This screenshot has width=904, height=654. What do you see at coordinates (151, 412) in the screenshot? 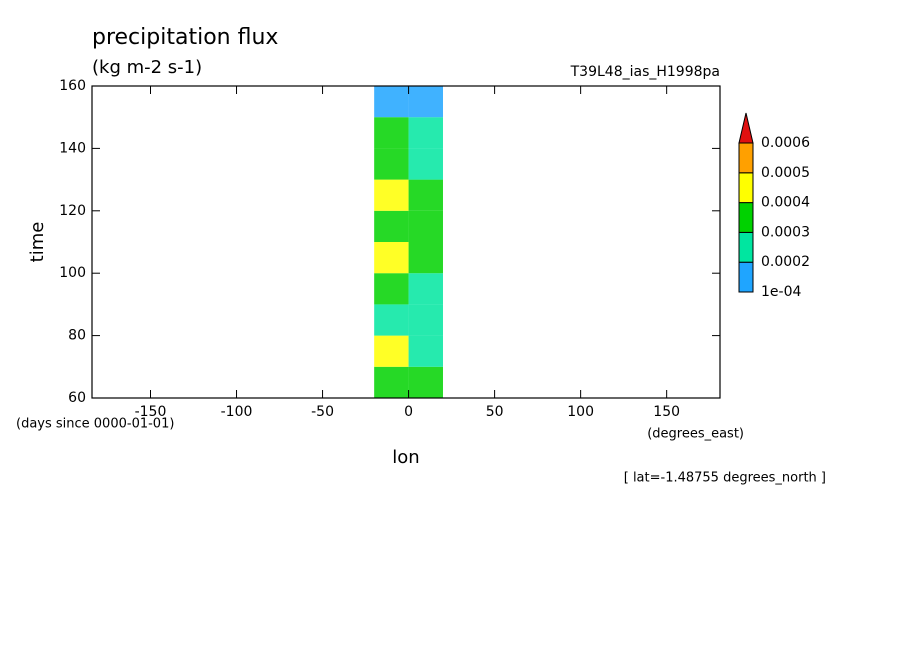
I see `x-tick-label: -150` at bounding box center [151, 412].